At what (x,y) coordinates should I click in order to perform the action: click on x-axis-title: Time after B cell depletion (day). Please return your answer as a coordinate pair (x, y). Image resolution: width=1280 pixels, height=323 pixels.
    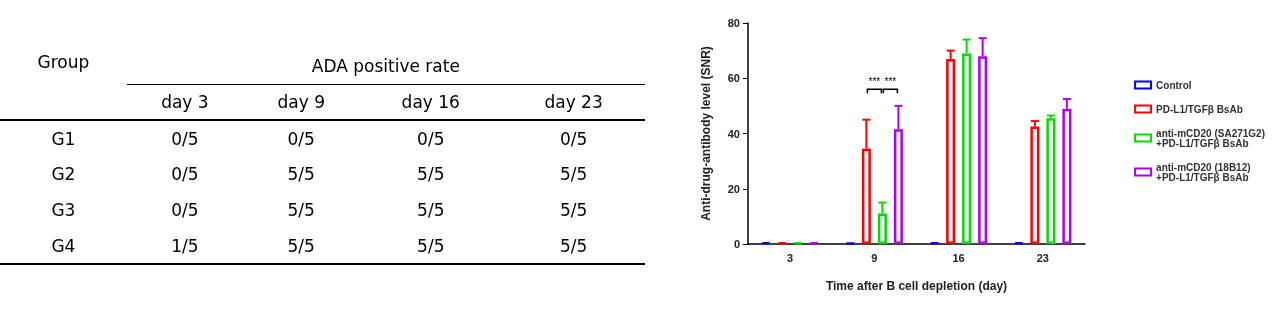
    Looking at the image, I should click on (916, 286).